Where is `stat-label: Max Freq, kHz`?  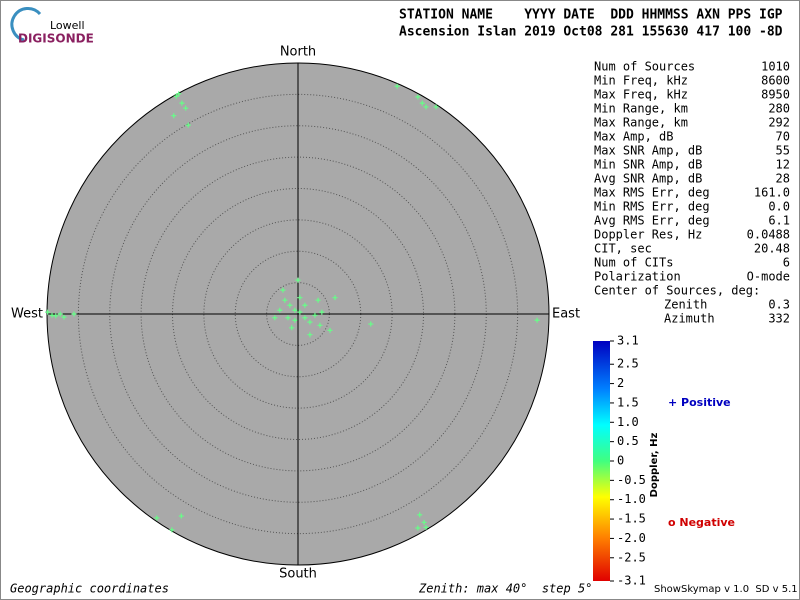 stat-label: Max Freq, kHz is located at coordinates (641, 95).